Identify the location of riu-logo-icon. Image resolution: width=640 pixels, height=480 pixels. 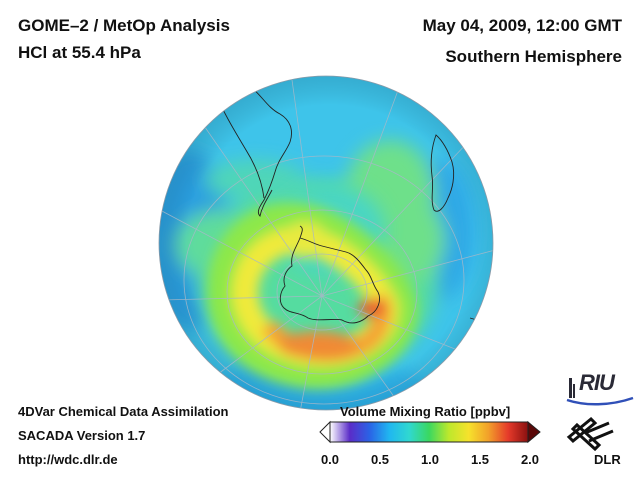
(600, 392).